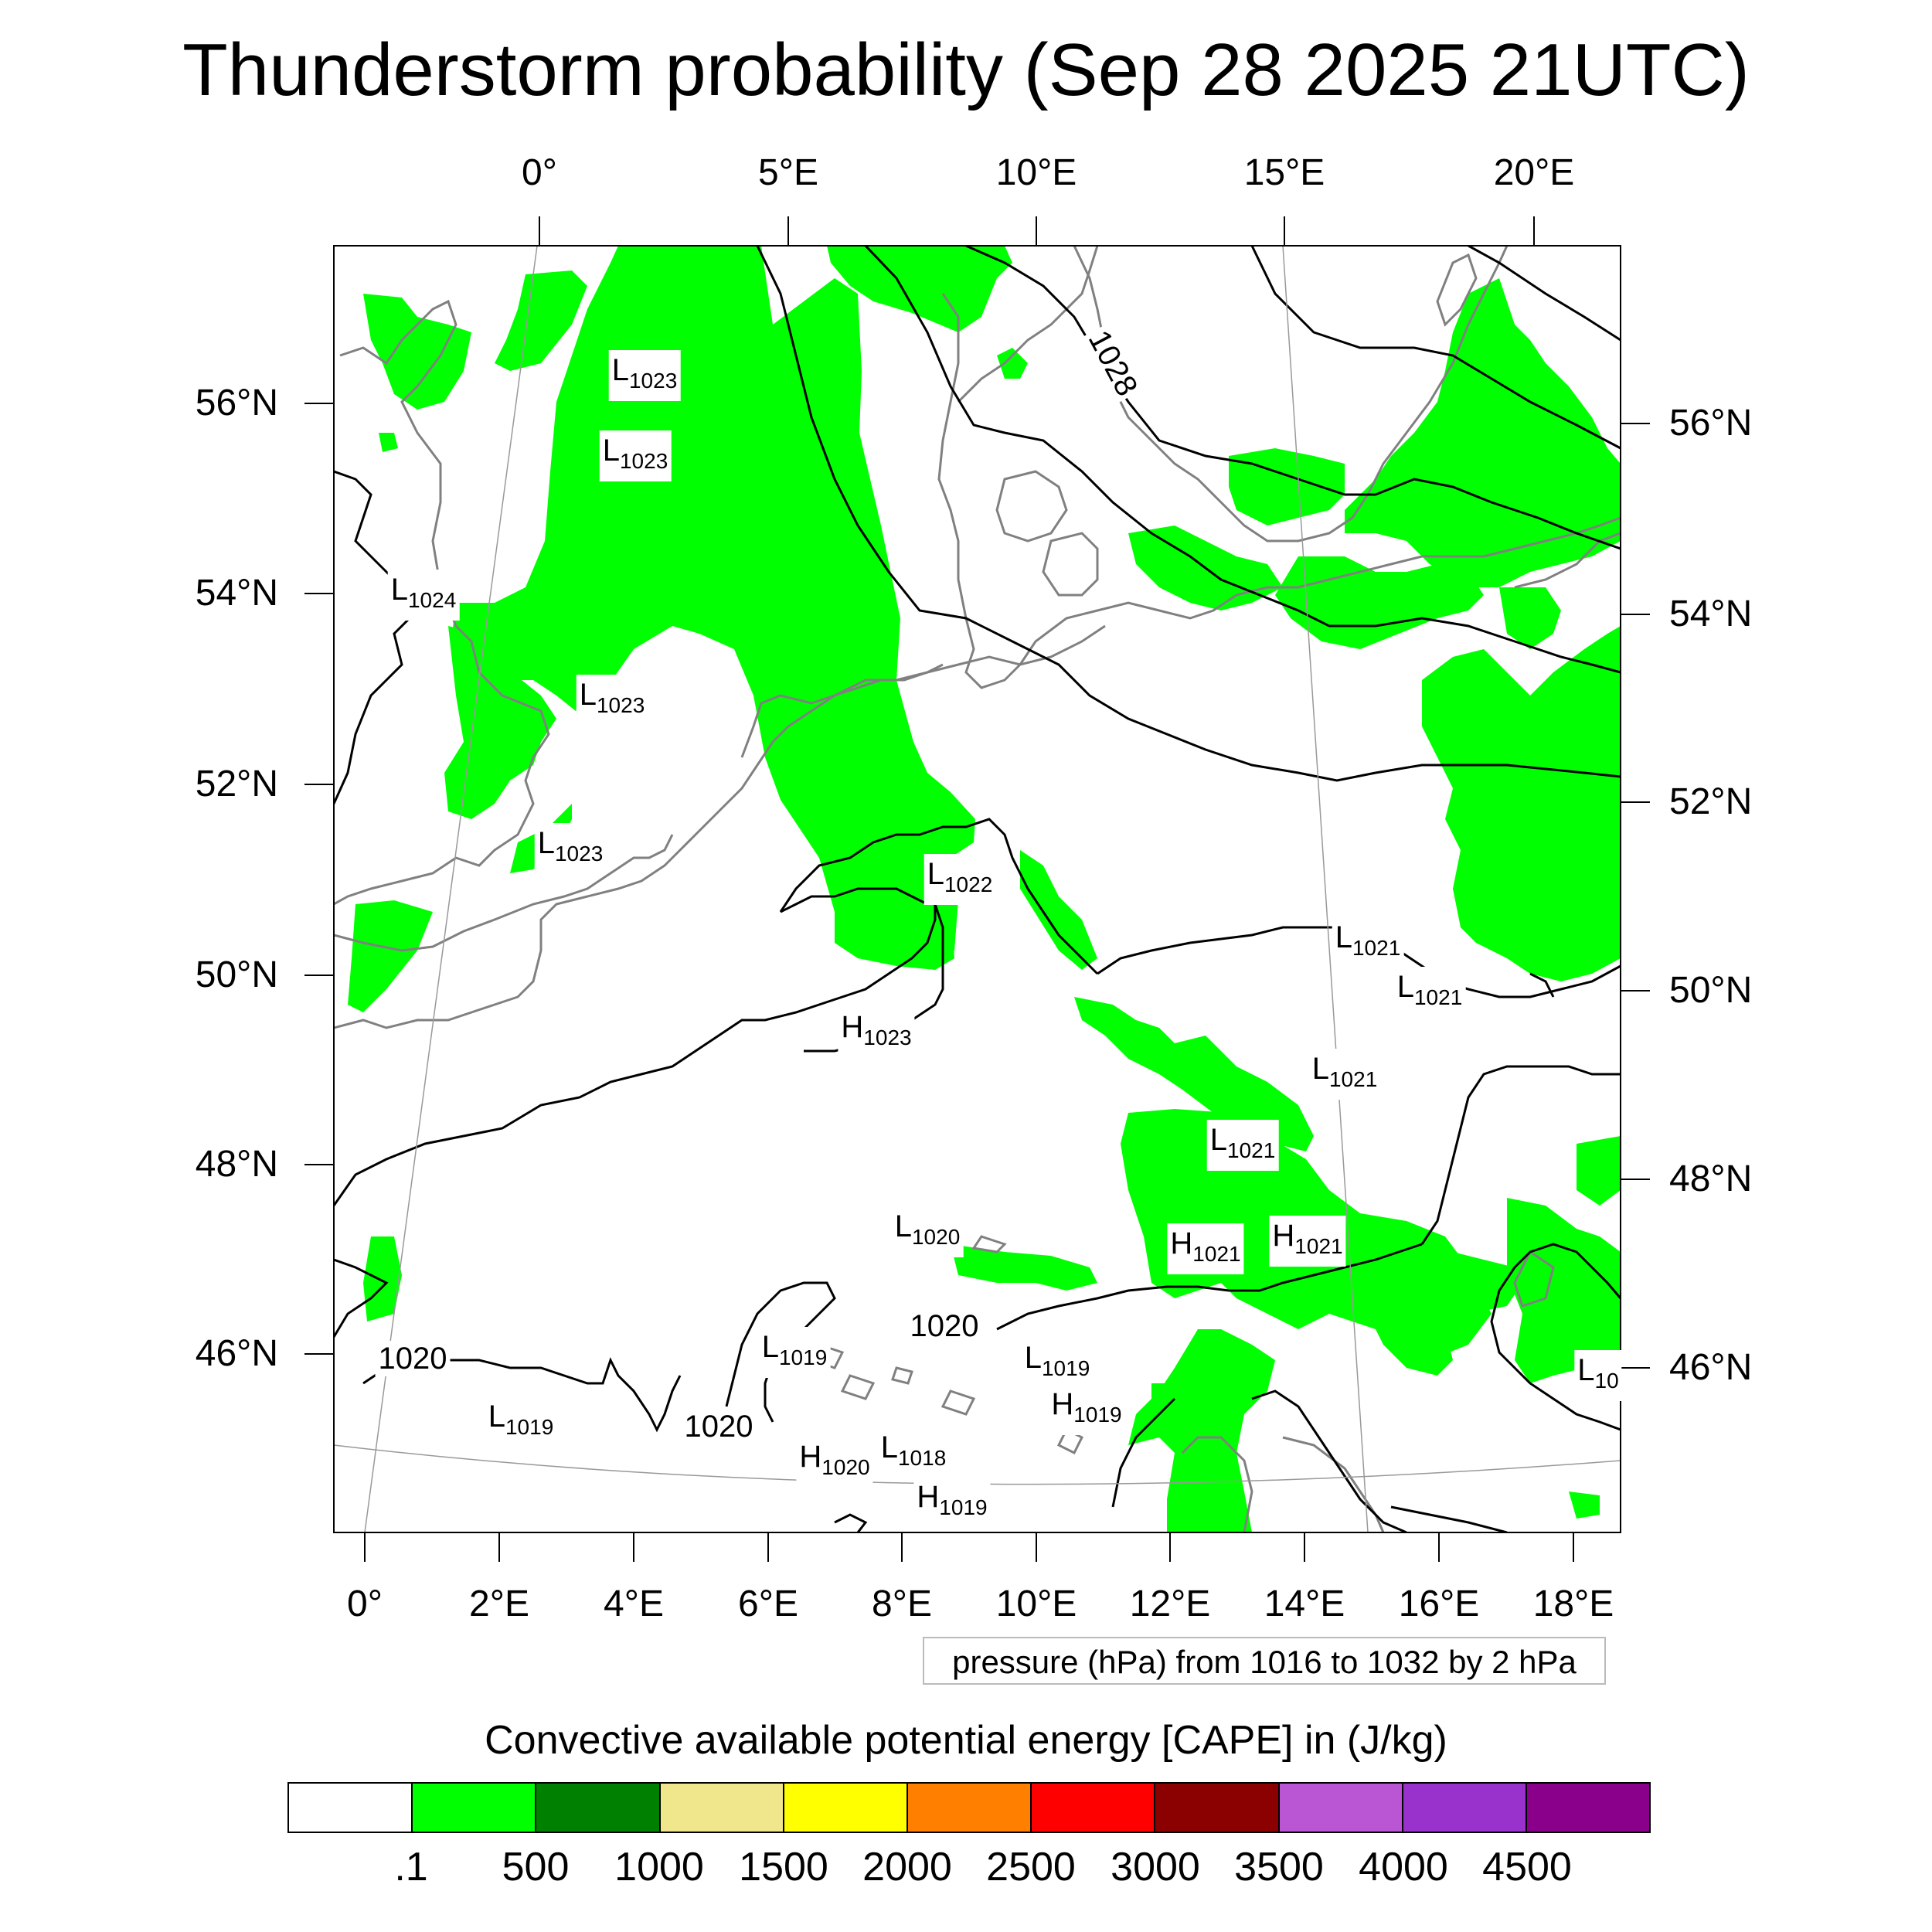  Describe the element at coordinates (877, 1033) in the screenshot. I see `pressure-center-label: H1023` at that location.